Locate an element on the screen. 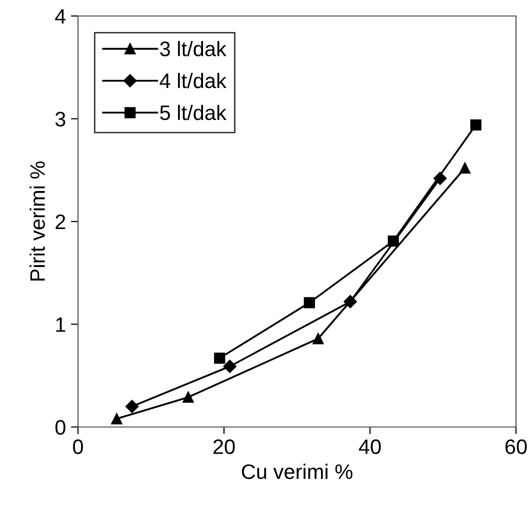  y-tick-label: 0 is located at coordinates (60, 427).